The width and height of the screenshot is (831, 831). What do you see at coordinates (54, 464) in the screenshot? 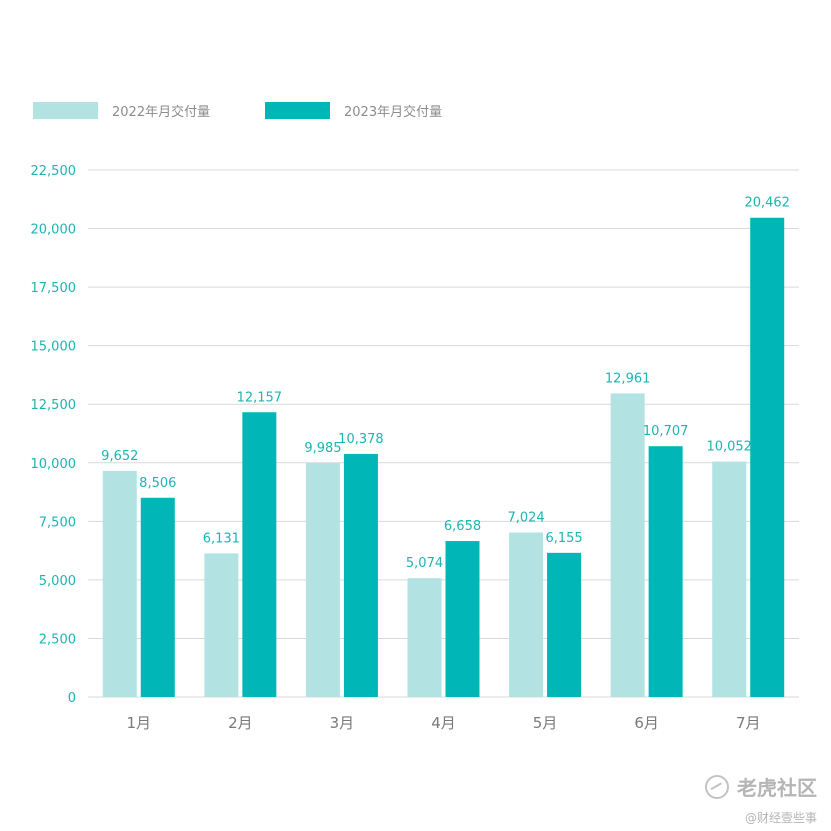
I see `y-tick-label: 10,000` at bounding box center [54, 464].